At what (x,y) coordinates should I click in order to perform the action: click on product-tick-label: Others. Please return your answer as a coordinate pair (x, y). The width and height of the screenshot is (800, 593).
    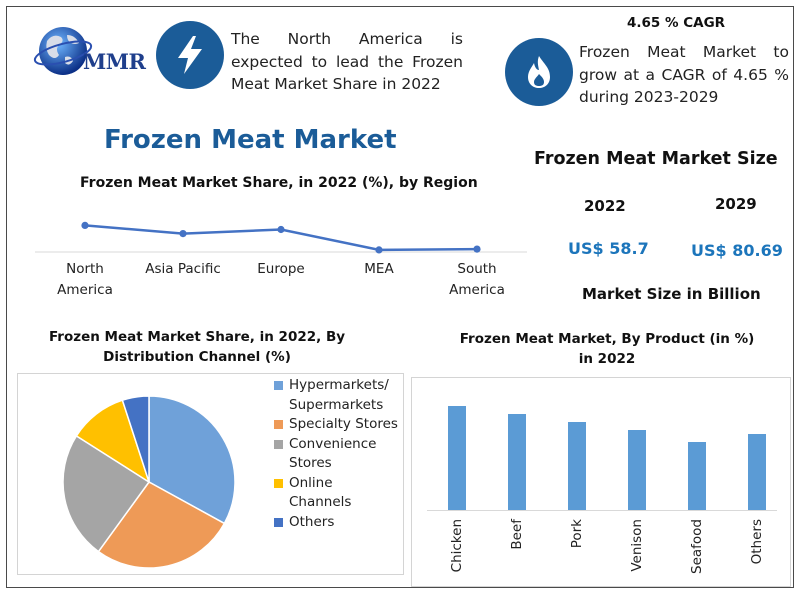
    Looking at the image, I should click on (757, 542).